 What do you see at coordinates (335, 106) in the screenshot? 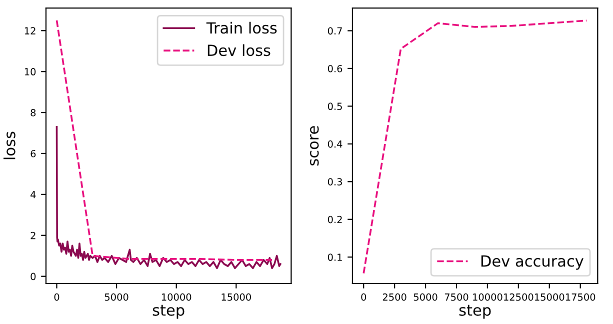
I see `y-tick-label: 0.5` at bounding box center [335, 106].